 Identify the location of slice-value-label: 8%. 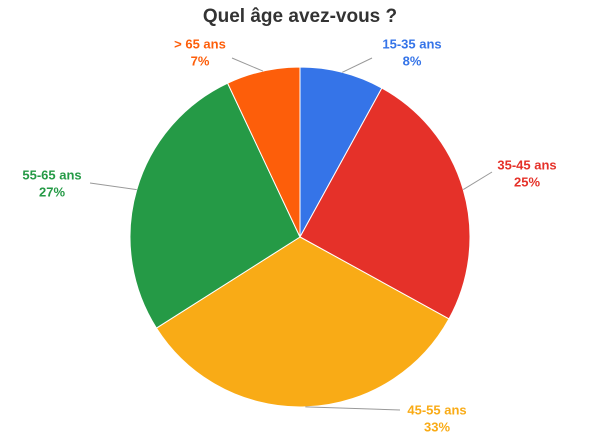
(412, 60).